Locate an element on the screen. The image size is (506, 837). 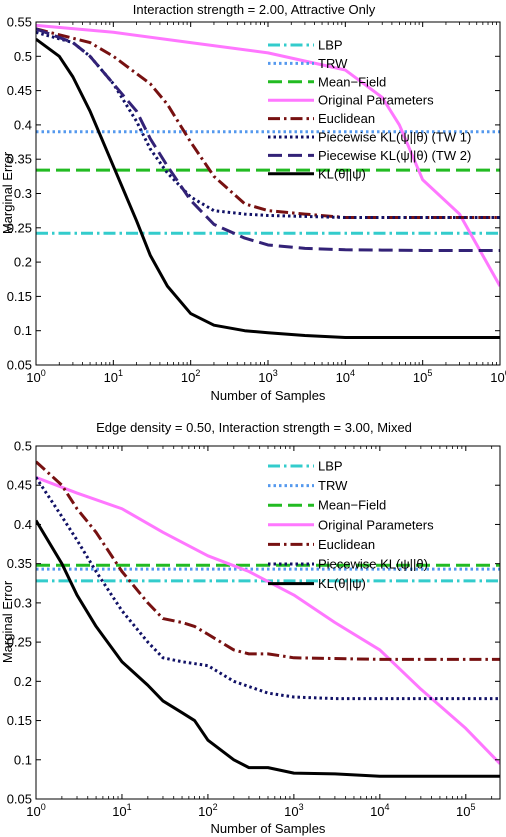
chart-top-legend-label-original-parameters: Original Parameters is located at coordinates (376, 100).